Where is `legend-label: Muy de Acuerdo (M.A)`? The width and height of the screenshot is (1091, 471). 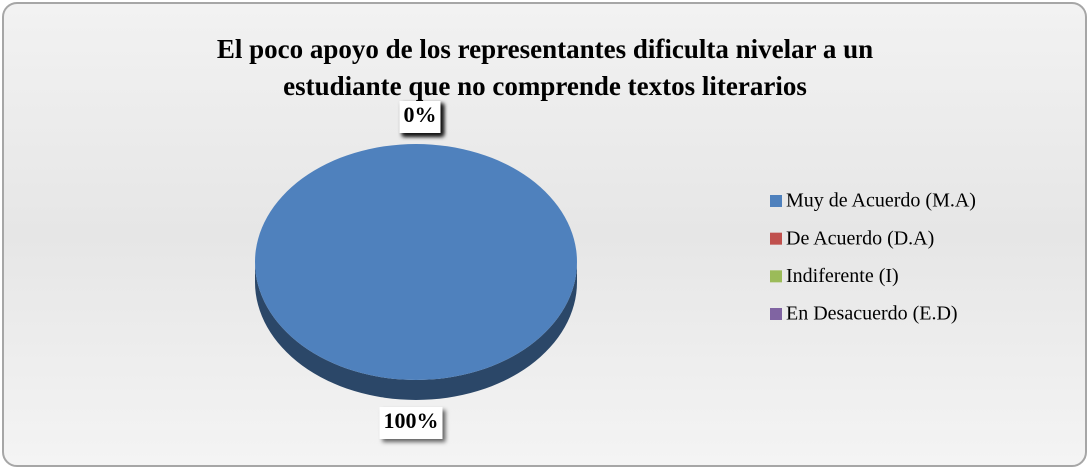 legend-label: Muy de Acuerdo (M.A) is located at coordinates (881, 201).